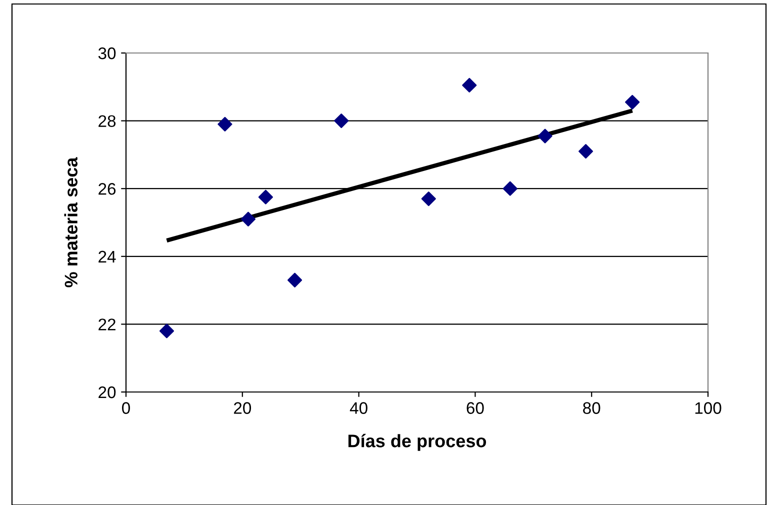 The height and width of the screenshot is (505, 768). What do you see at coordinates (107, 256) in the screenshot?
I see `y-tick-label: 24` at bounding box center [107, 256].